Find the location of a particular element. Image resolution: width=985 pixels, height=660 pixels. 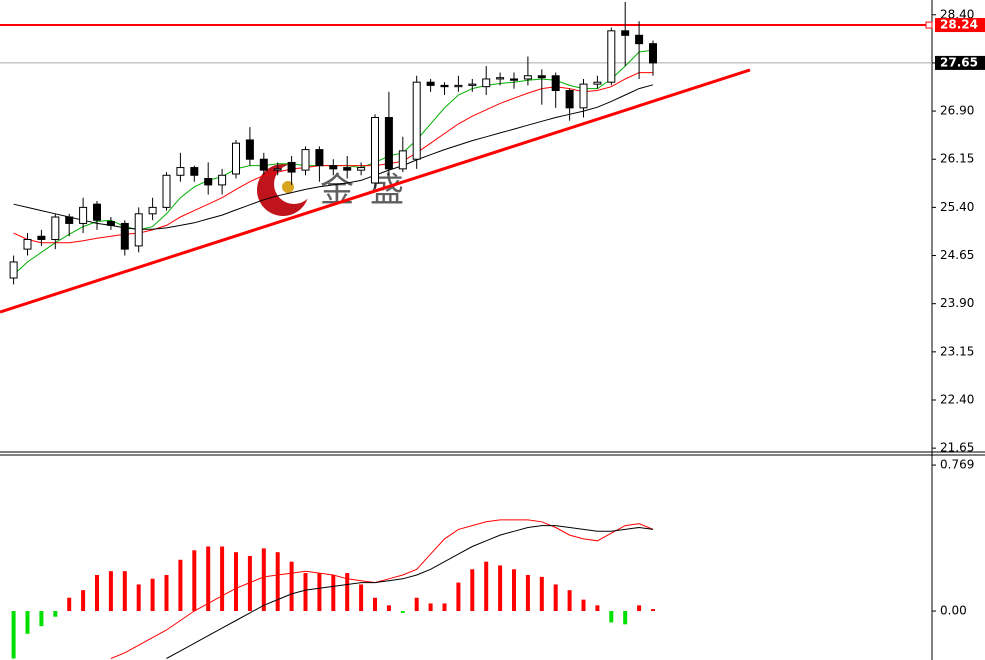

y-tick-label: 21.65 is located at coordinates (957, 448).